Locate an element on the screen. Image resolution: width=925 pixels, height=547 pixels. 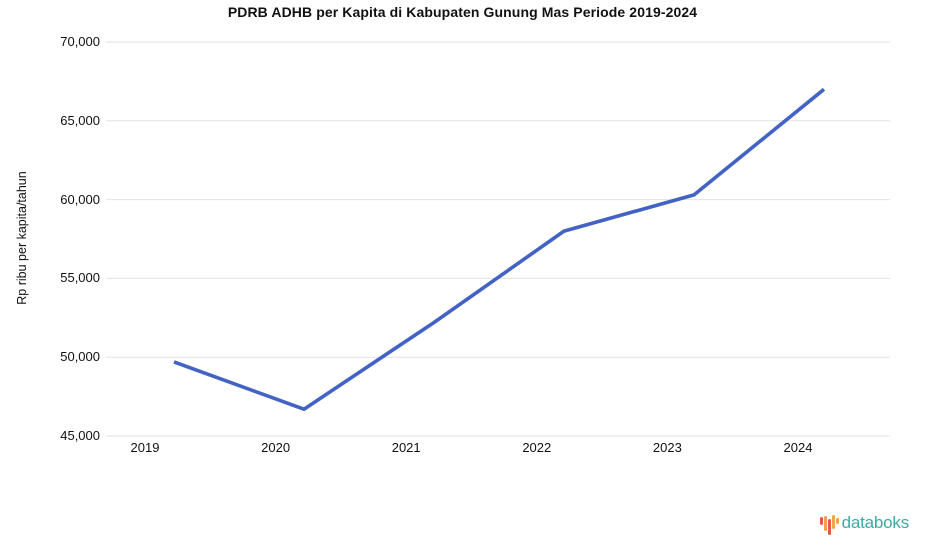
y-tick-label: 65,000 is located at coordinates (80, 120).